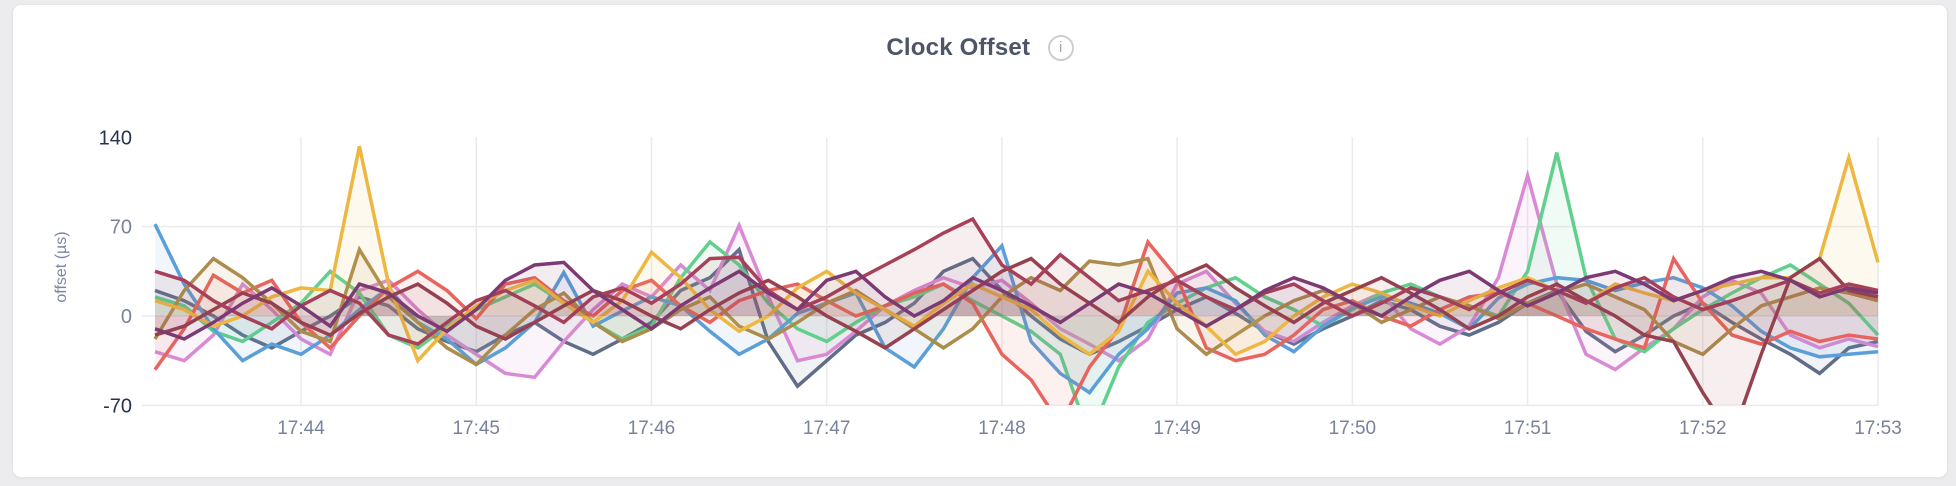 This screenshot has height=486, width=1956. I want to click on x-tick-label: 17:48, so click(1002, 428).